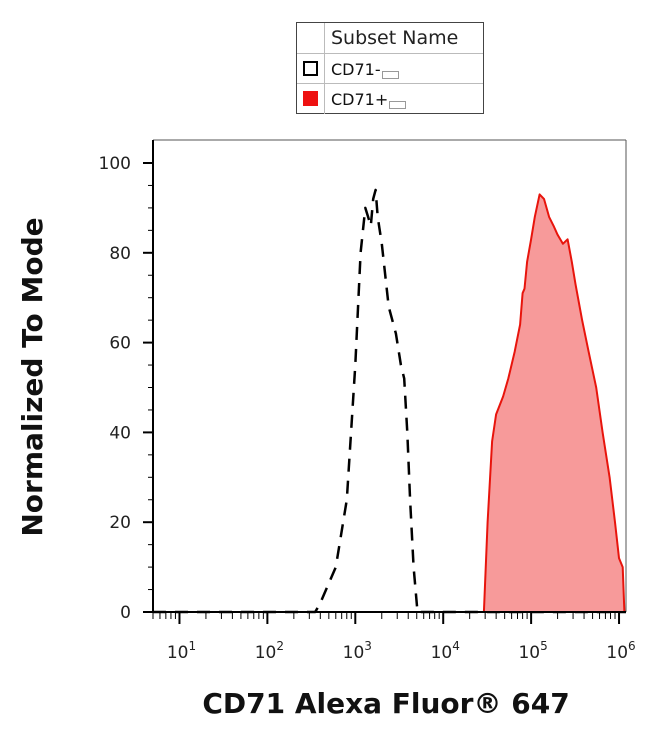 The height and width of the screenshot is (739, 650). Describe the element at coordinates (395, 38) in the screenshot. I see `legend-header-label: Subset Name` at that location.